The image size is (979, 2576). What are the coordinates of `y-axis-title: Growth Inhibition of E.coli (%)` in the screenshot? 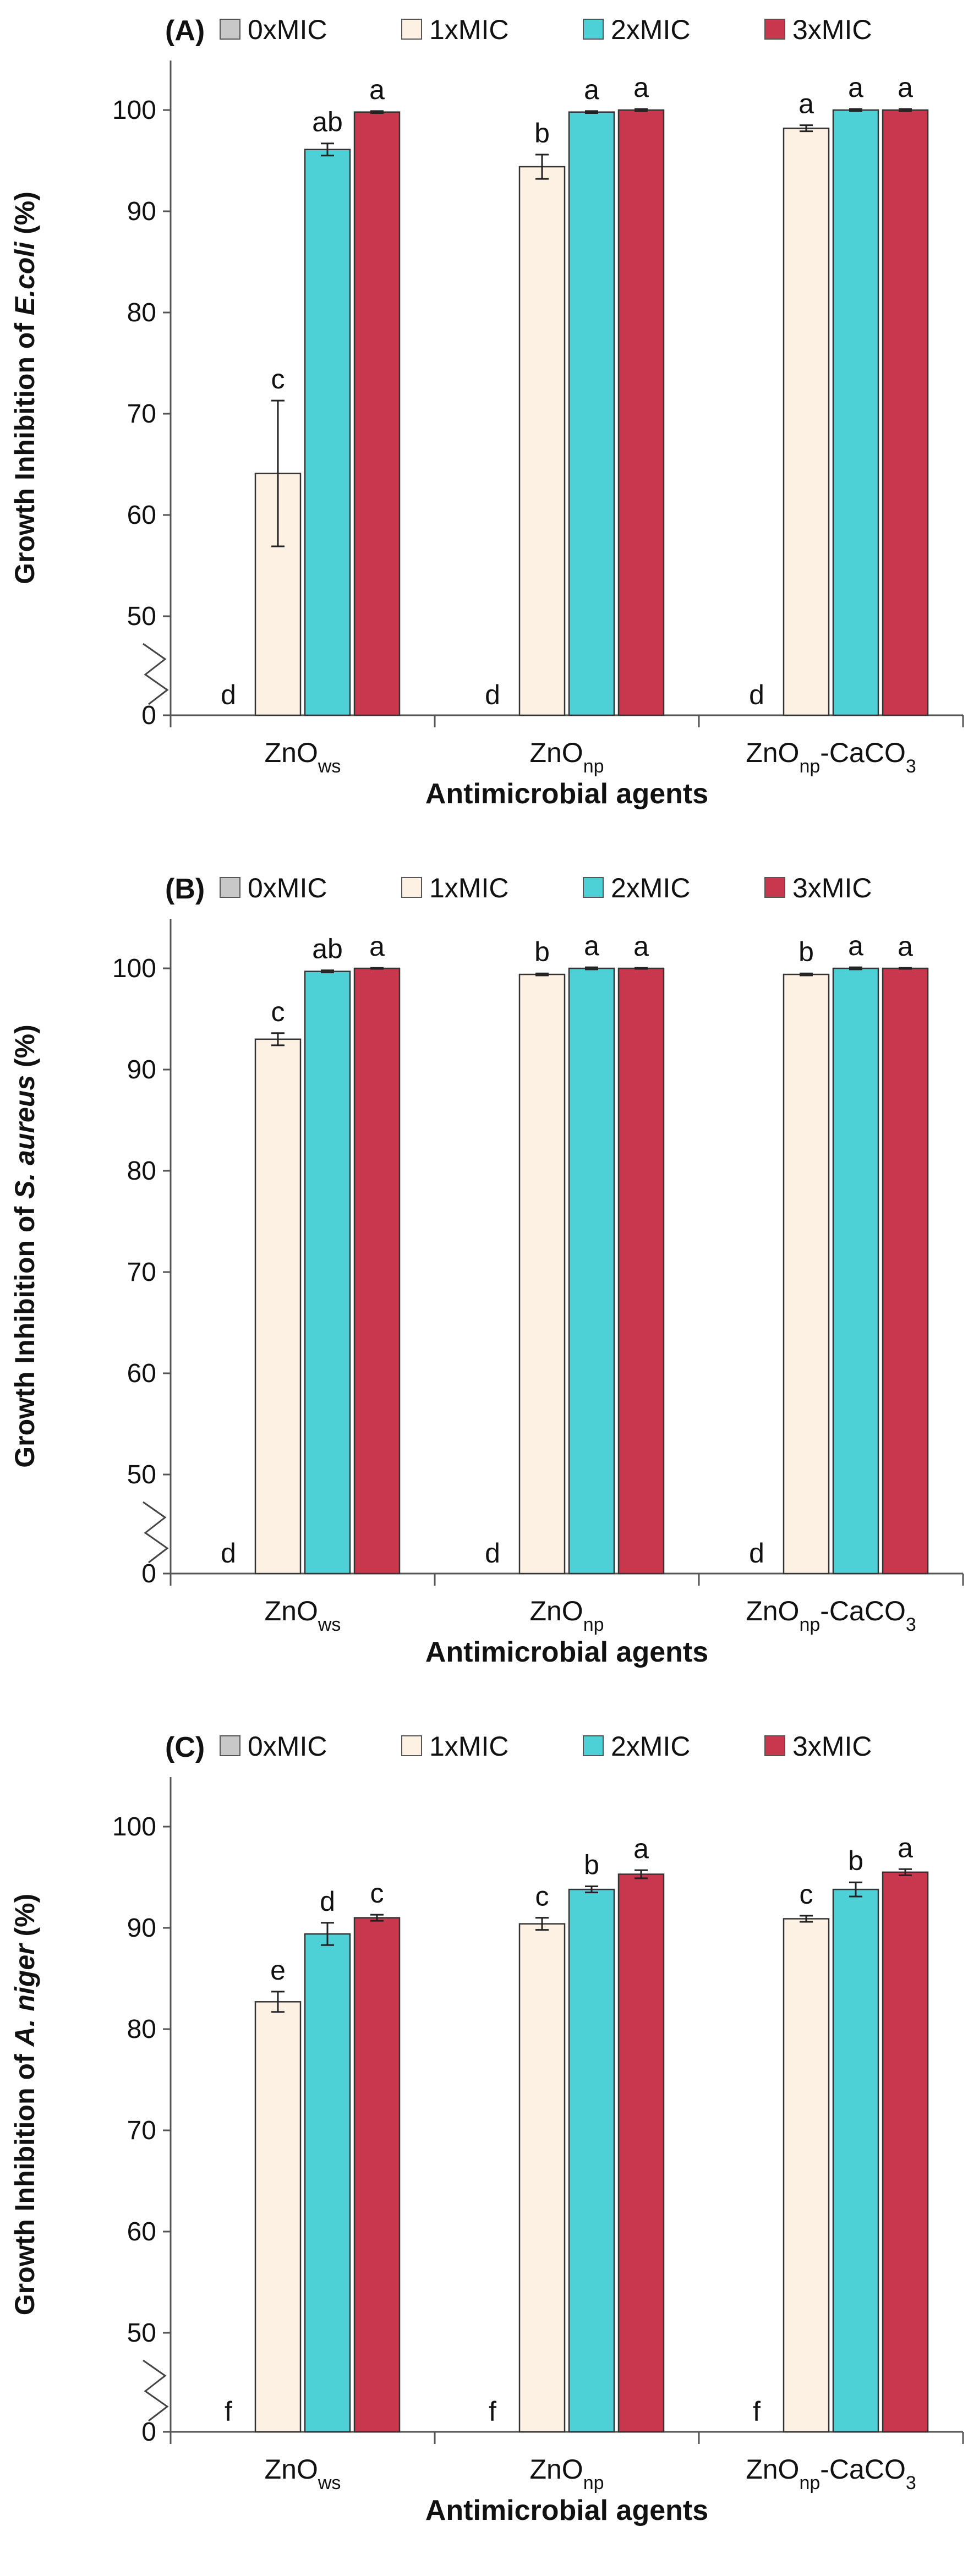 It's located at (24, 388).